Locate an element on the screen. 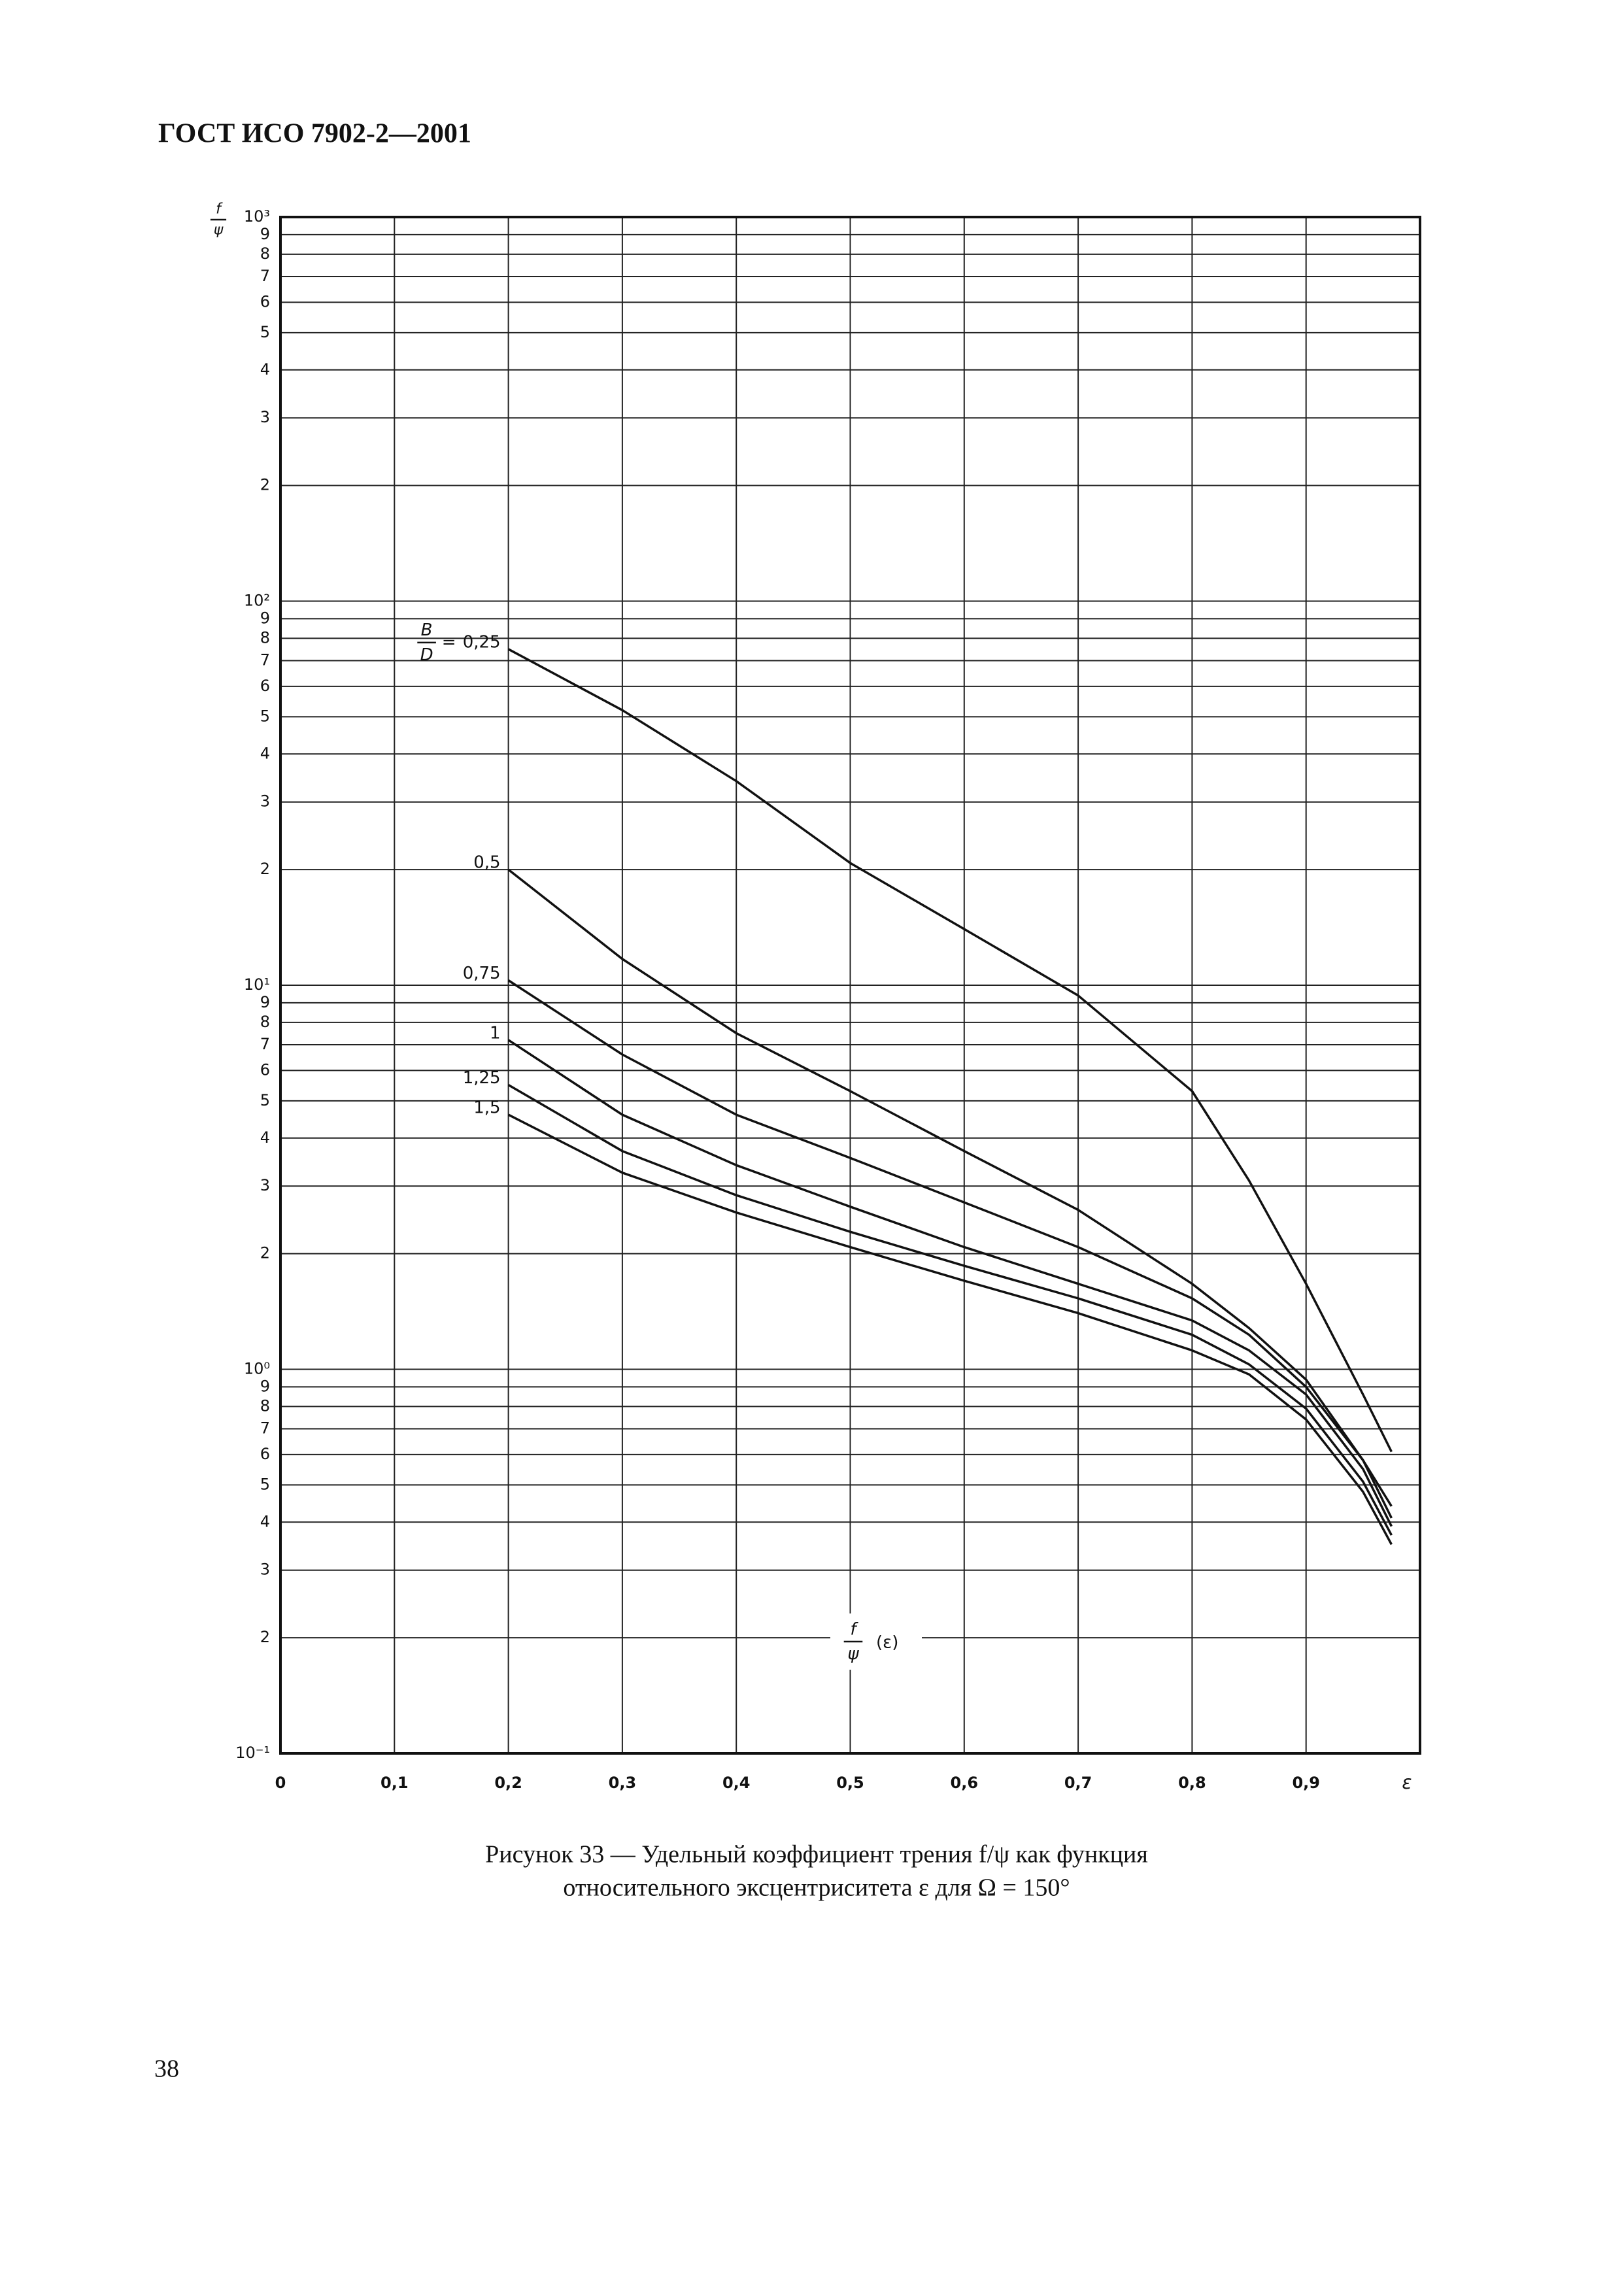 The image size is (1624, 2296). annotation-text: (ε) is located at coordinates (887, 1643).